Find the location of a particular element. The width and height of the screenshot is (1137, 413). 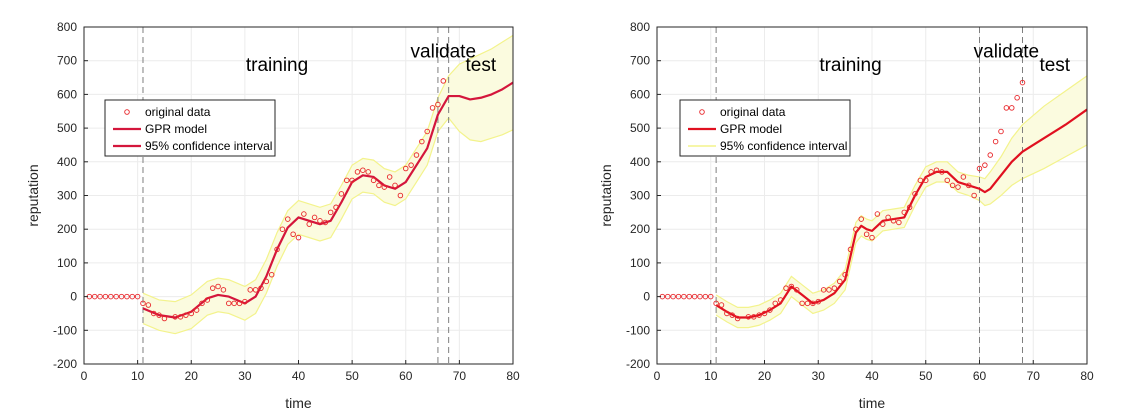

y-tick-label: 100 is located at coordinates (67, 263).